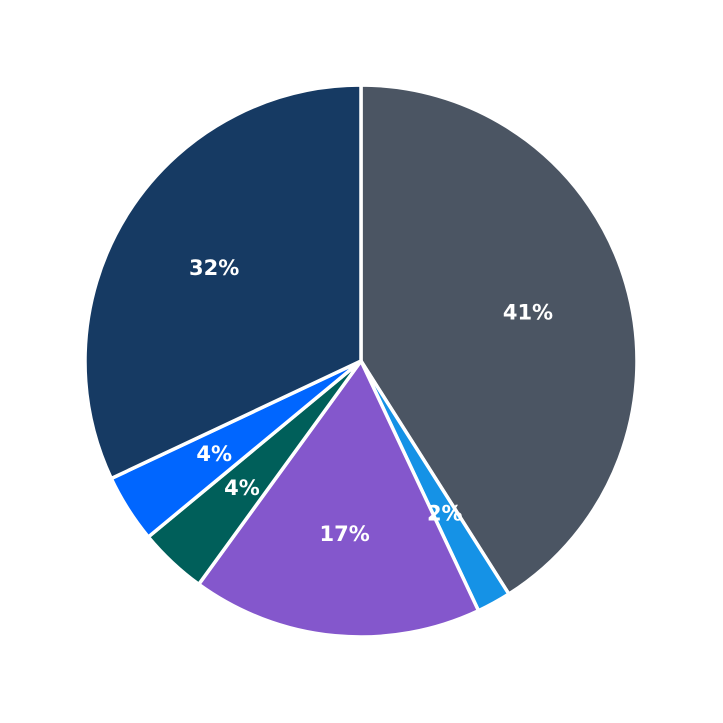 Image resolution: width=723 pixels, height=723 pixels. Describe the element at coordinates (445, 513) in the screenshot. I see `slice-label: 2%` at that location.